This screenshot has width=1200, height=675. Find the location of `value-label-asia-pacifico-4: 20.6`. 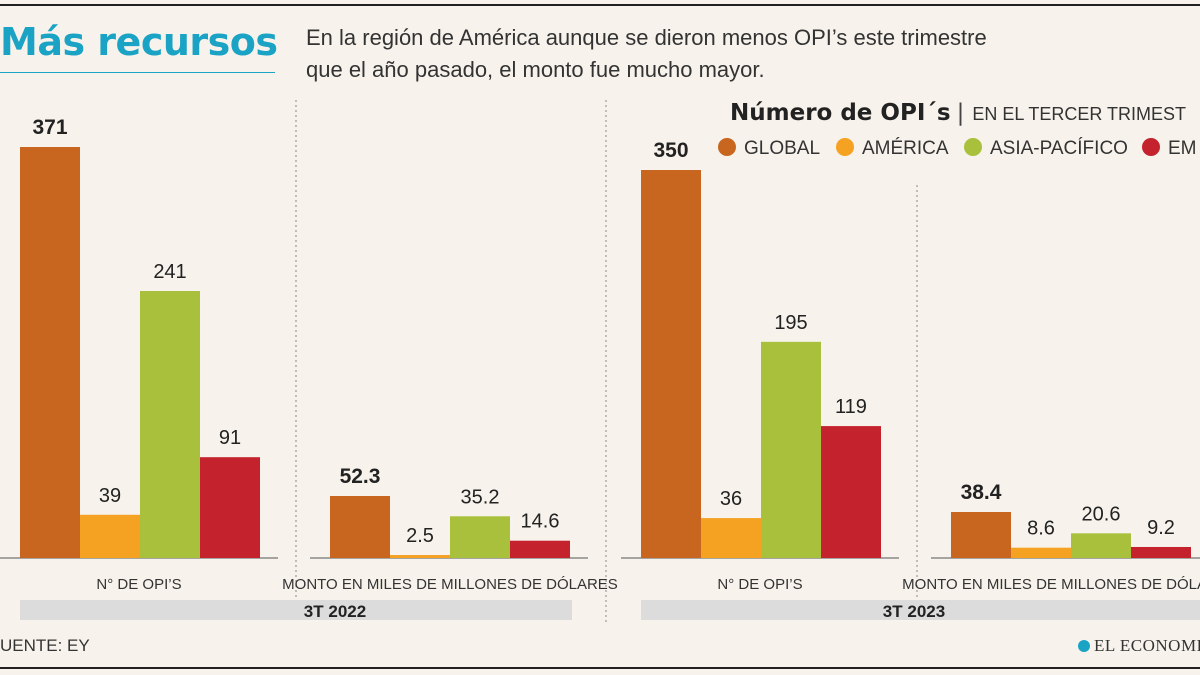

value-label-asia-pacifico-4: 20.6 is located at coordinates (1101, 514).